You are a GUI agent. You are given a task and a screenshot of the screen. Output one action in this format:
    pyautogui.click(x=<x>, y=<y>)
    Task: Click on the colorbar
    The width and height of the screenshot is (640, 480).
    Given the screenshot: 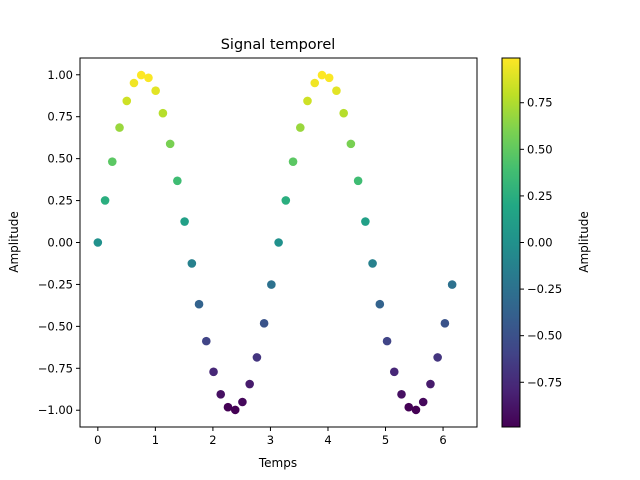 What is the action you would take?
    pyautogui.click(x=511, y=242)
    